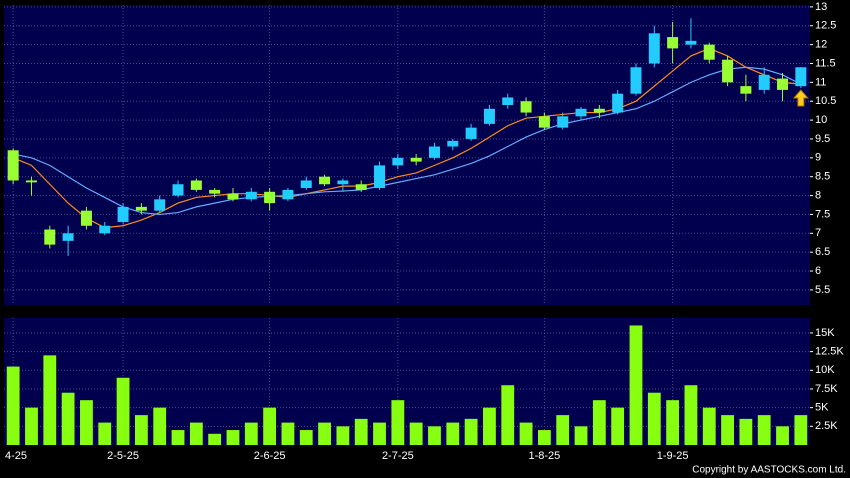 This screenshot has width=850, height=478. I want to click on y-tick-label: 7, so click(818, 233).